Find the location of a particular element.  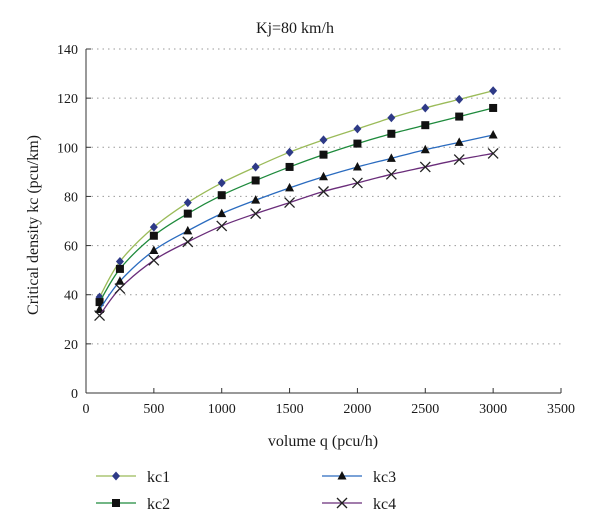

x-tick-label: 1500 is located at coordinates (290, 409).